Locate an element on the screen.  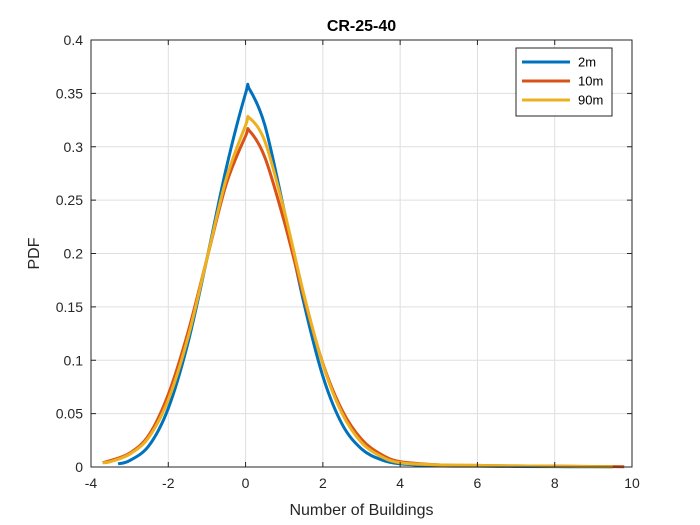
chart-title: CR-25-40 is located at coordinates (361, 26).